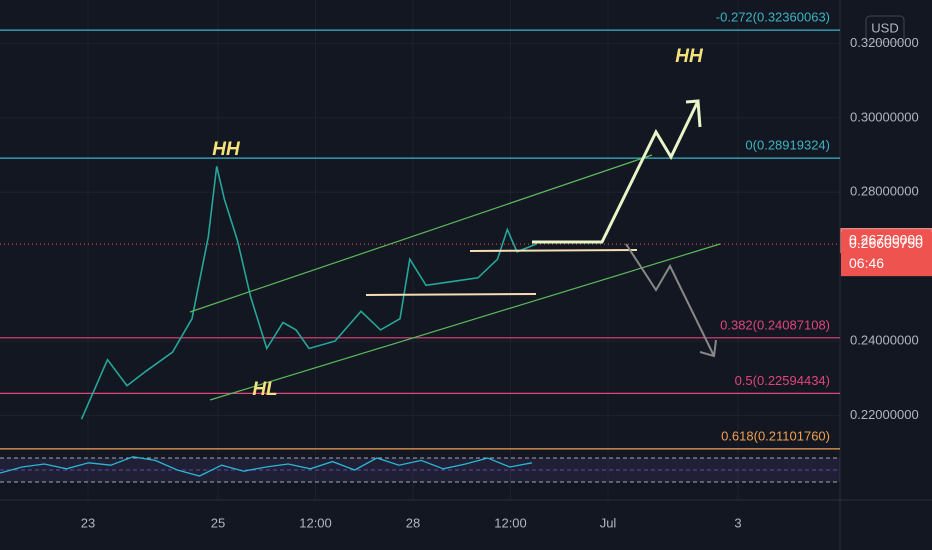  What do you see at coordinates (787, 145) in the screenshot?
I see `fib-label: 0(0.28919324)` at bounding box center [787, 145].